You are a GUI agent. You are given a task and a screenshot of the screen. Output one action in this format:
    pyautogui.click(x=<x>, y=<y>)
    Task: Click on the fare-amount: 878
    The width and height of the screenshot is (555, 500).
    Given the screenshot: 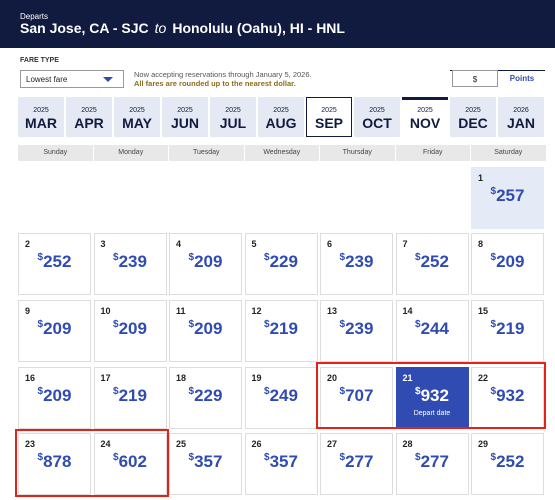 What is the action you would take?
    pyautogui.click(x=57, y=461)
    